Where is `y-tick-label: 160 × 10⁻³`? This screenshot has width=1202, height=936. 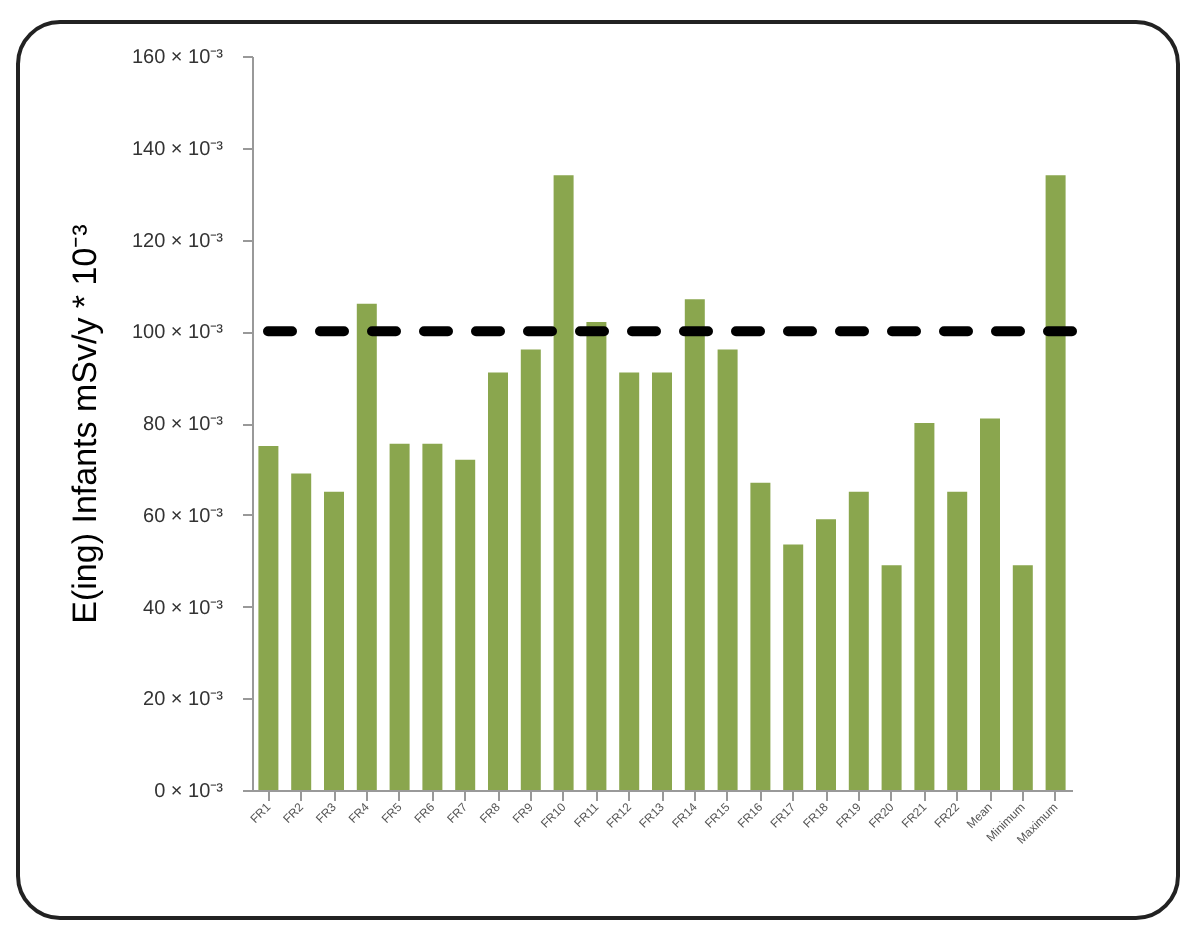
y-tick-label: 160 × 10⁻³ is located at coordinates (178, 58).